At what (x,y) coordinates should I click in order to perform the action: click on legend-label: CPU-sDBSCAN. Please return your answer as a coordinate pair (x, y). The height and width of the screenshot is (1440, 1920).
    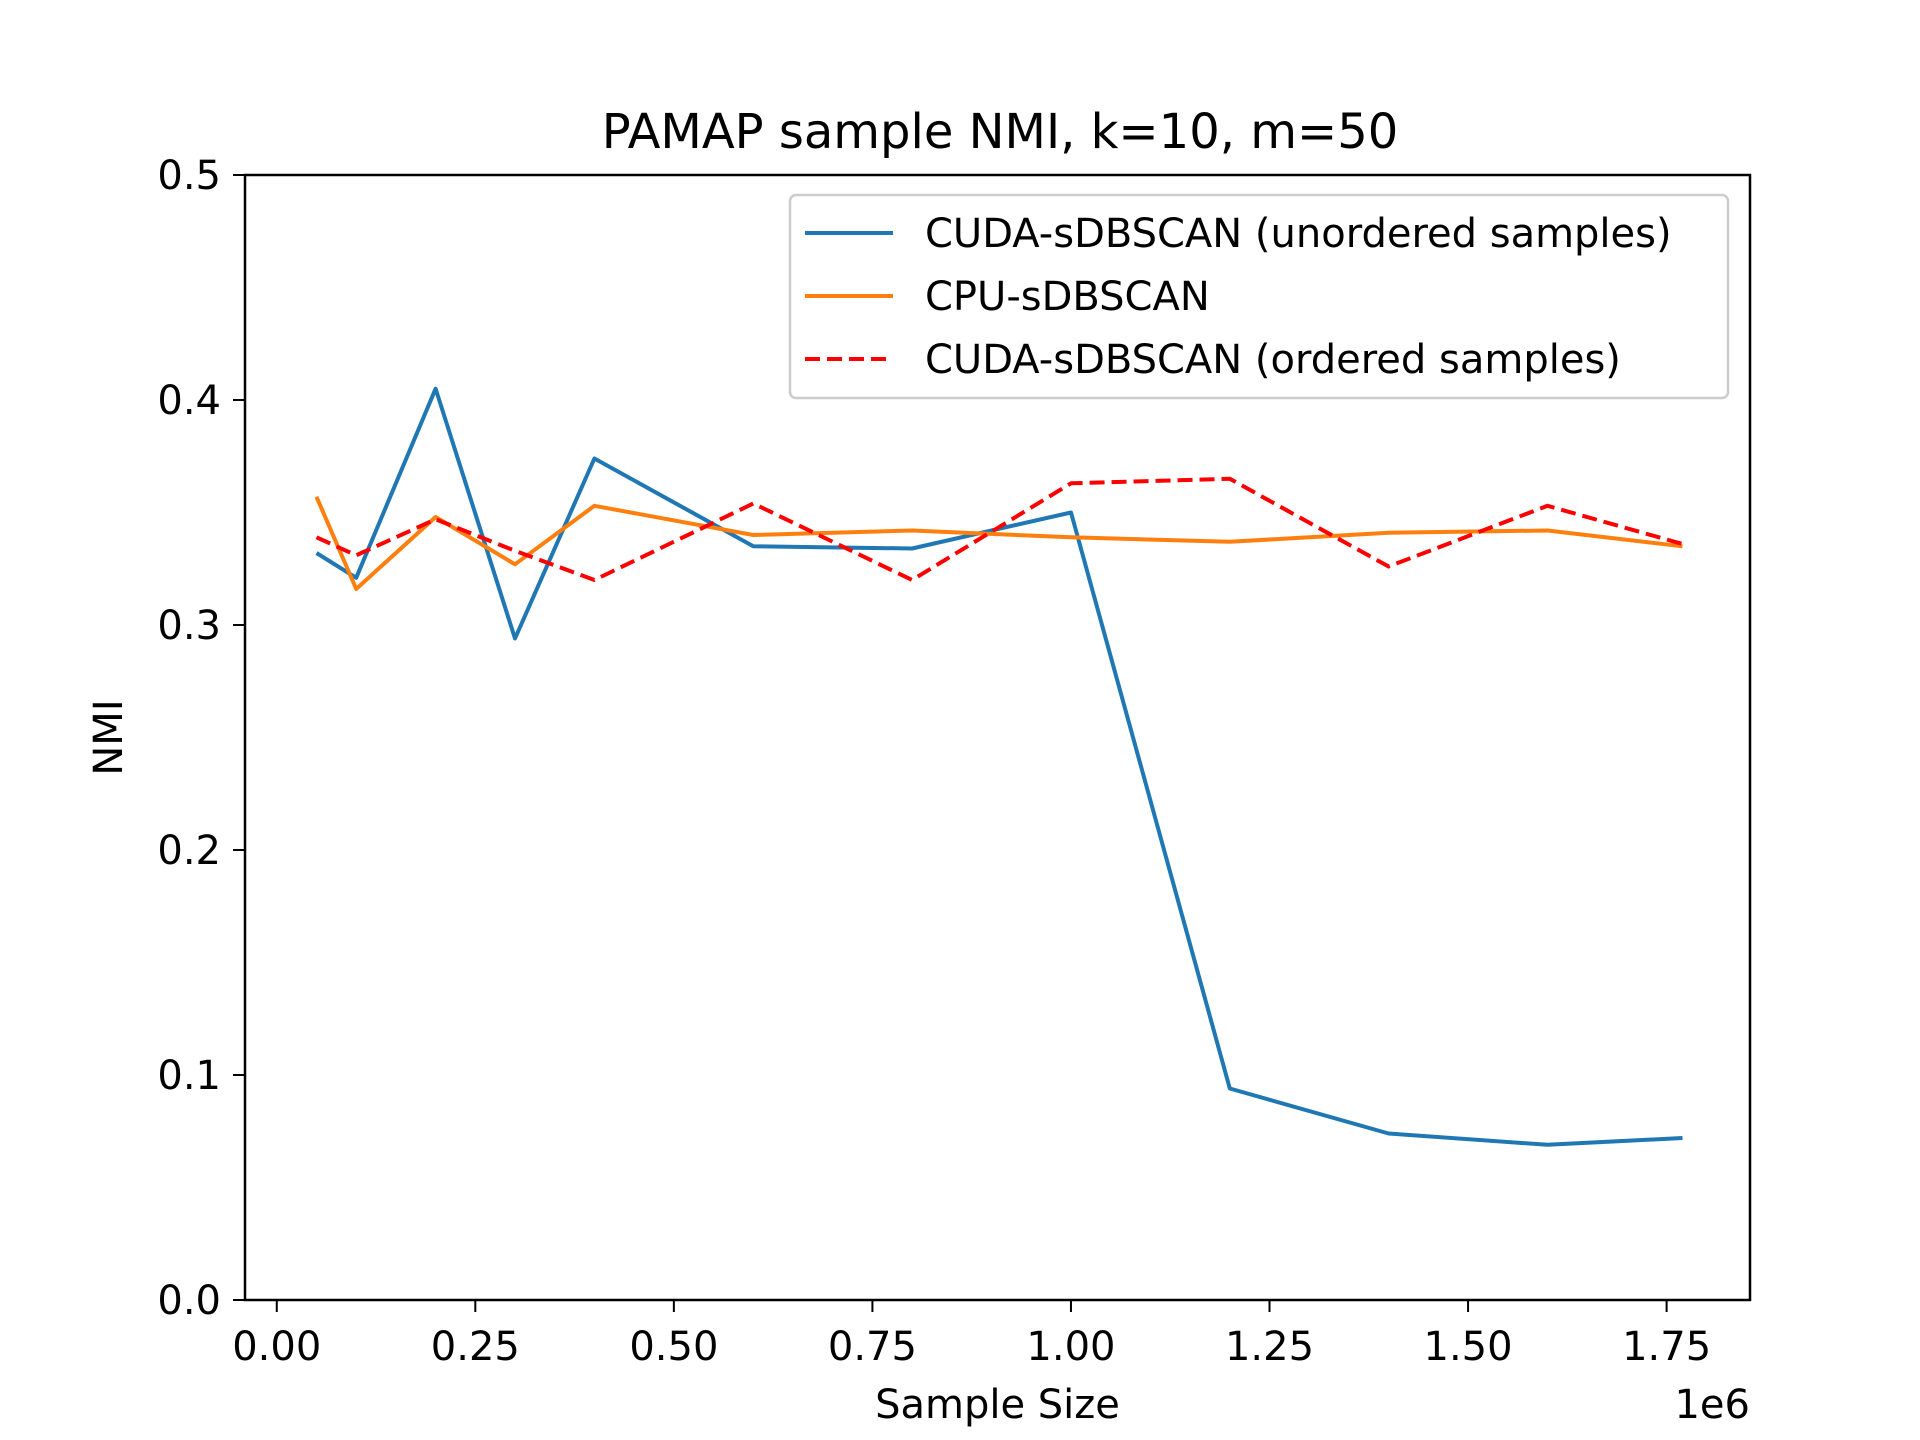
    Looking at the image, I should click on (1067, 297).